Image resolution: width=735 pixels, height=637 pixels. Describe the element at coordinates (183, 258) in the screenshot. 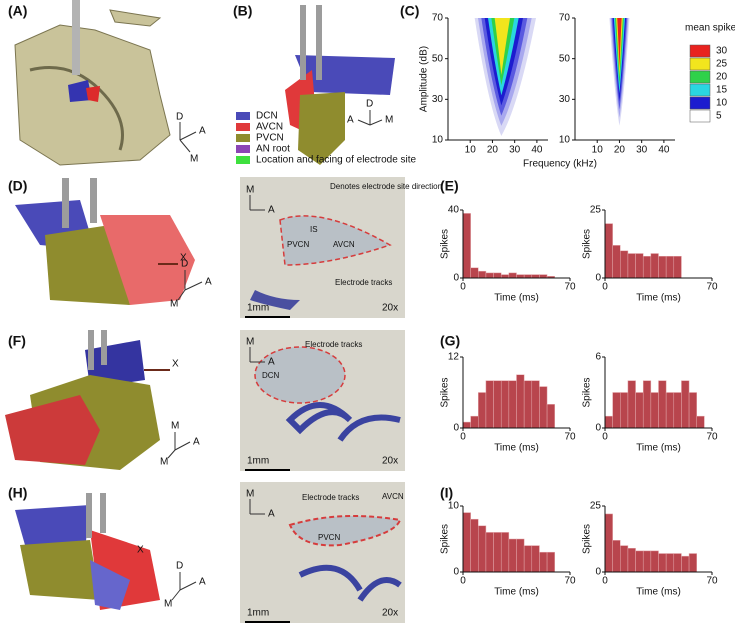

I see `axis-letter: X` at that location.